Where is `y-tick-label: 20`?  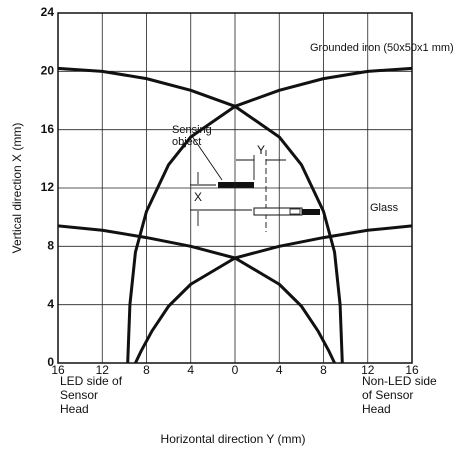
y-tick-label: 20 is located at coordinates (48, 71).